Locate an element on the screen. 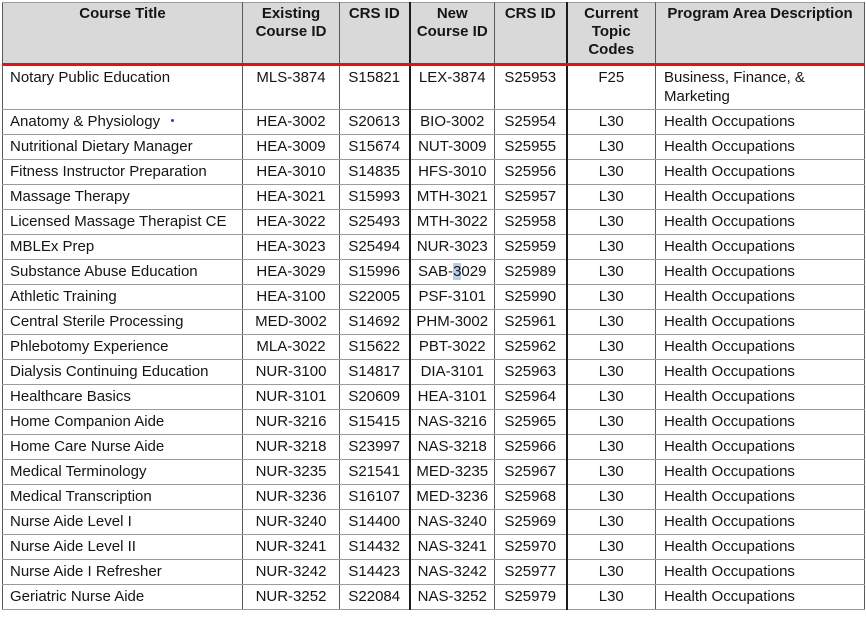  cell-crs-id: S22005 is located at coordinates (374, 297).